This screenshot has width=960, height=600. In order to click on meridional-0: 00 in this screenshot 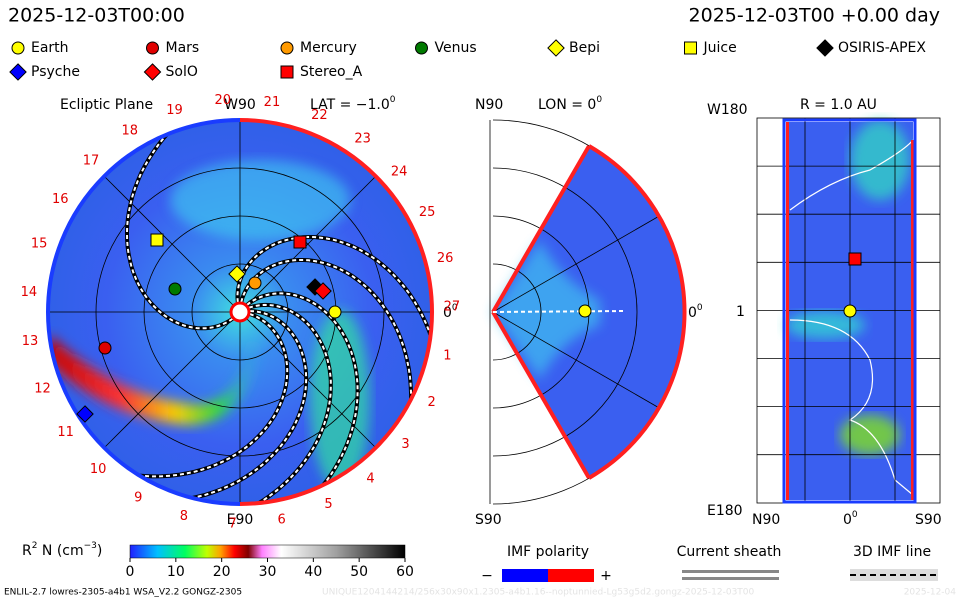, I will do `click(695, 312)`.